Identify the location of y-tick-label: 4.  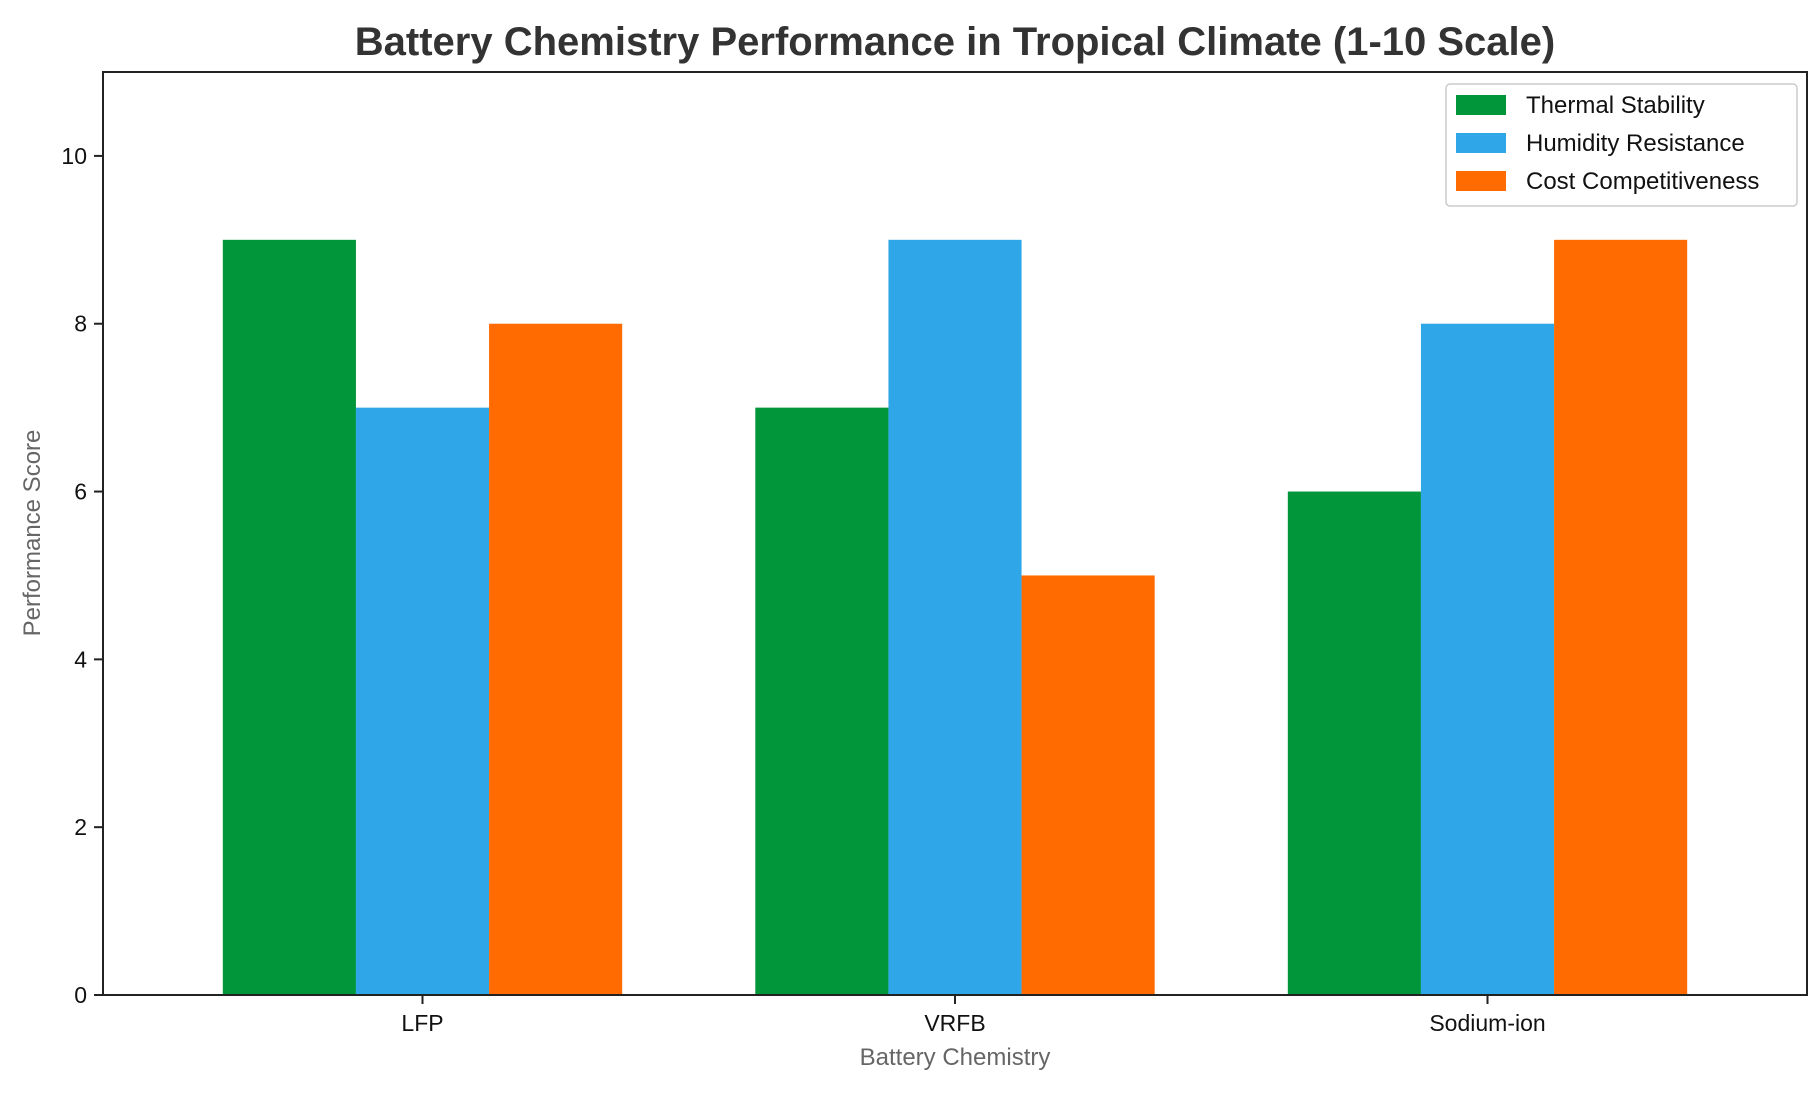
(80, 659).